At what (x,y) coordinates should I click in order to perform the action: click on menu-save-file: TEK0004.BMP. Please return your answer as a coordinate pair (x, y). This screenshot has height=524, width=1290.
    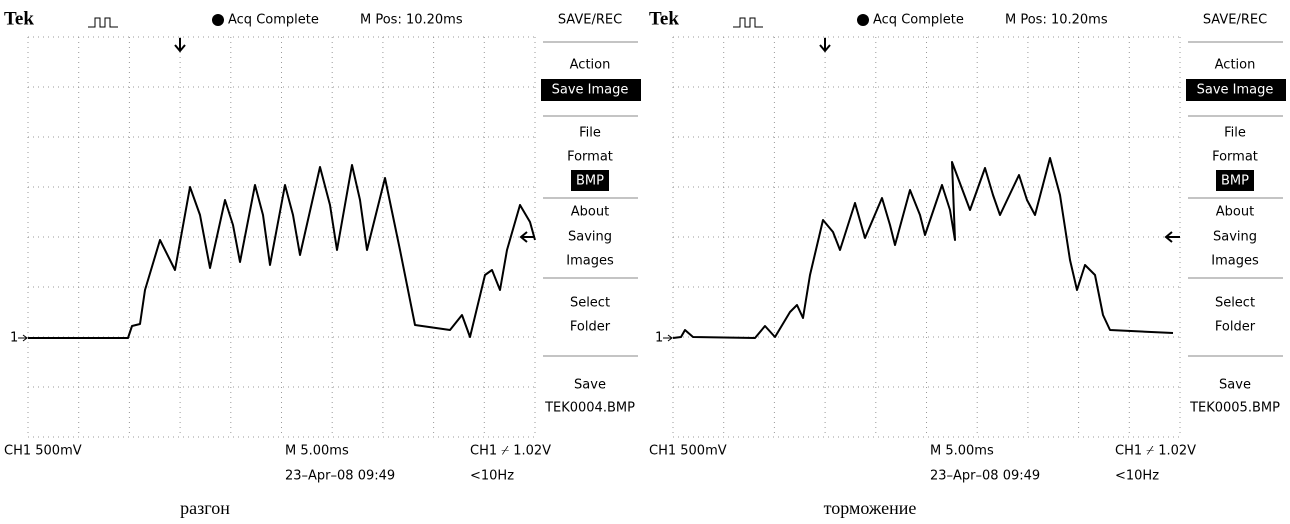
    Looking at the image, I should click on (589, 408).